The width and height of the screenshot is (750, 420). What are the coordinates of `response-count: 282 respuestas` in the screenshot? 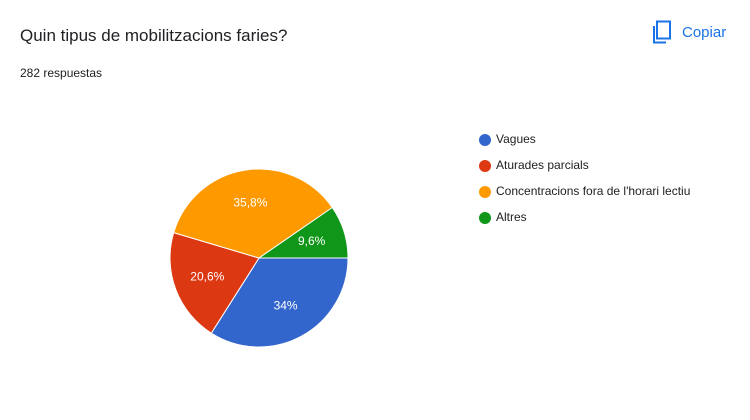 It's located at (61, 73).